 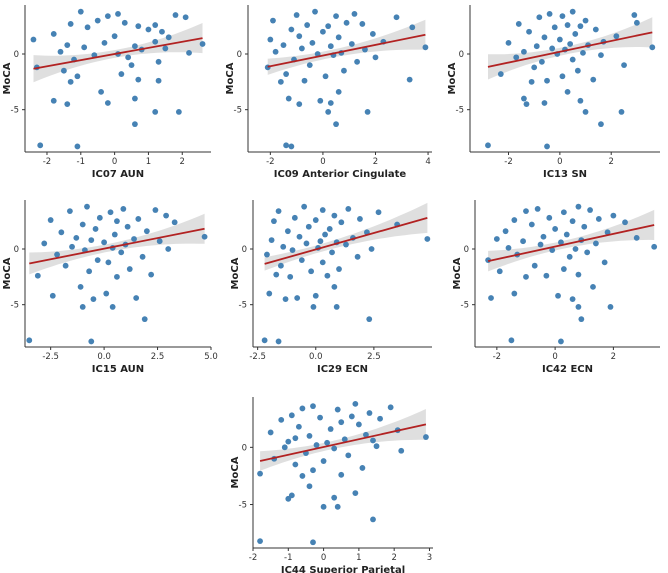 I want to click on x-tick-label: 2, so click(x=613, y=357).